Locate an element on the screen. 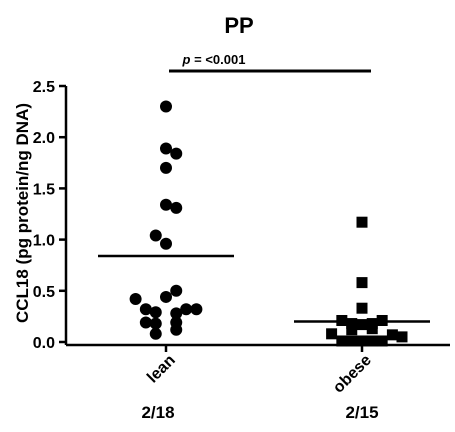 The width and height of the screenshot is (455, 432). y-tick-label: 1.5 is located at coordinates (44, 189).